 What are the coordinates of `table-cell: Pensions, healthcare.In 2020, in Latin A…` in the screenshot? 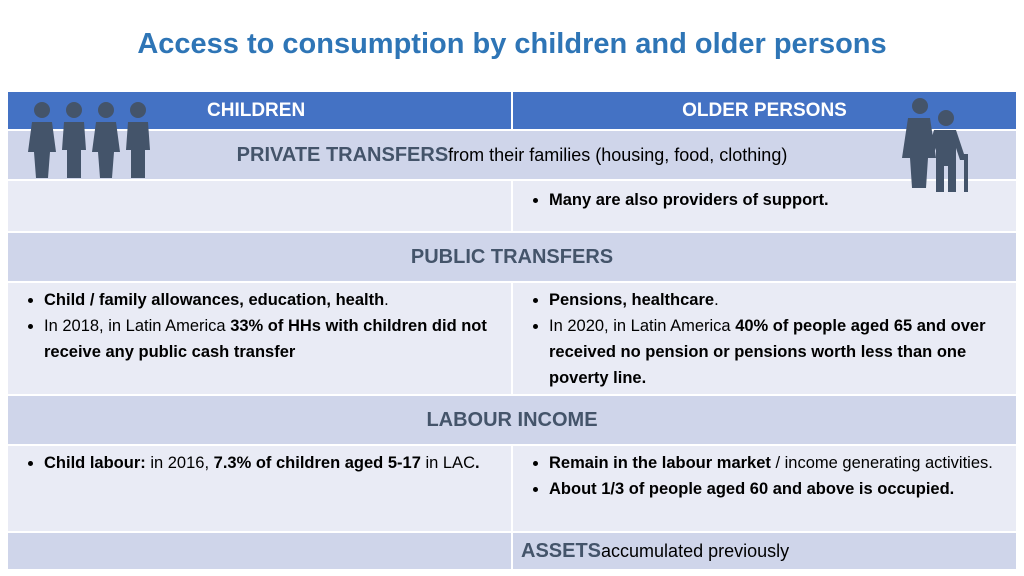 It's located at (764, 338).